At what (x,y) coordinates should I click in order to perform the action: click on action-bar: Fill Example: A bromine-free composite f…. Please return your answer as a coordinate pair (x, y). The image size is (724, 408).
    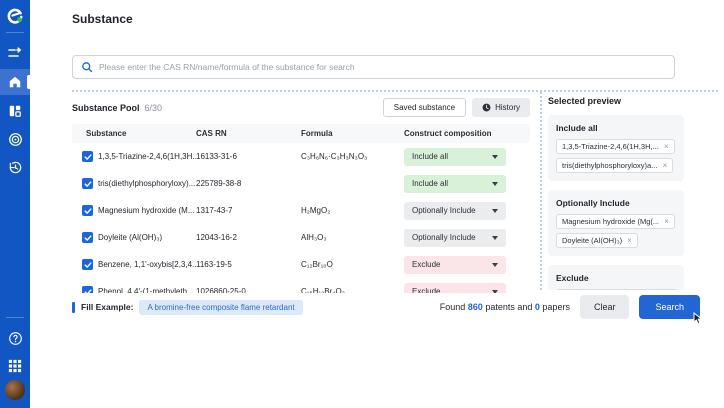
    Looking at the image, I should click on (387, 308).